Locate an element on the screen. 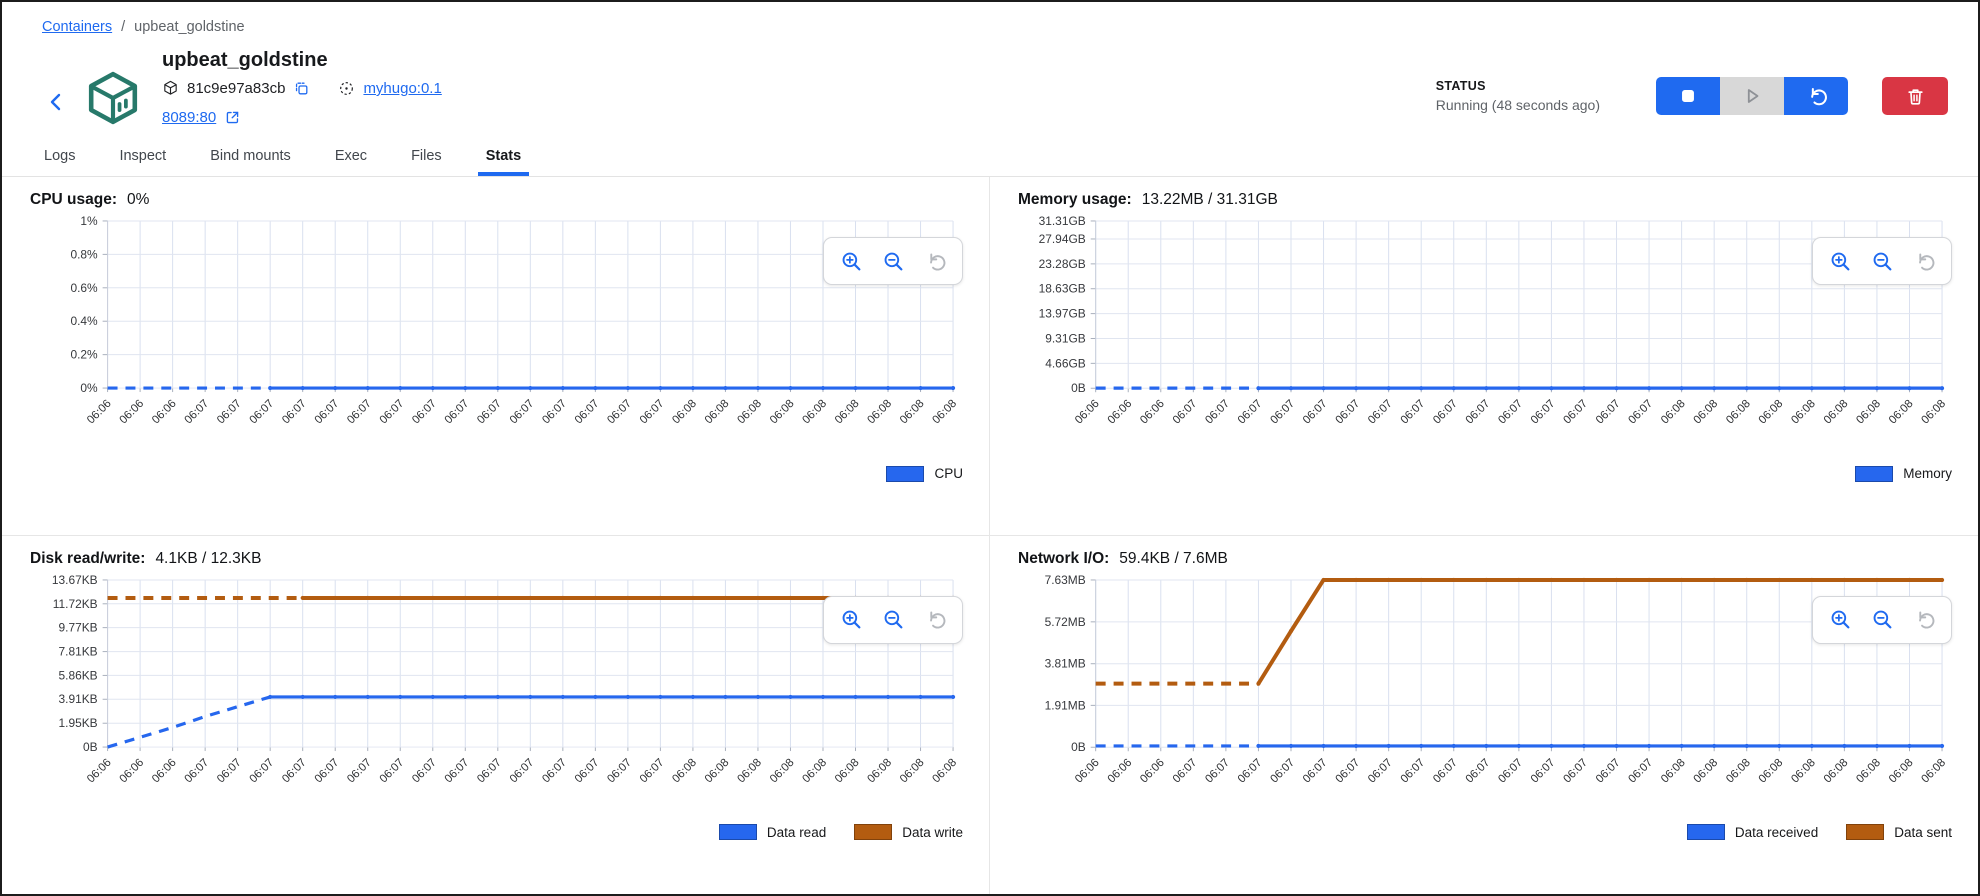 The width and height of the screenshot is (1980, 896). disk-chart-legend: Data read Data write is located at coordinates (497, 831).